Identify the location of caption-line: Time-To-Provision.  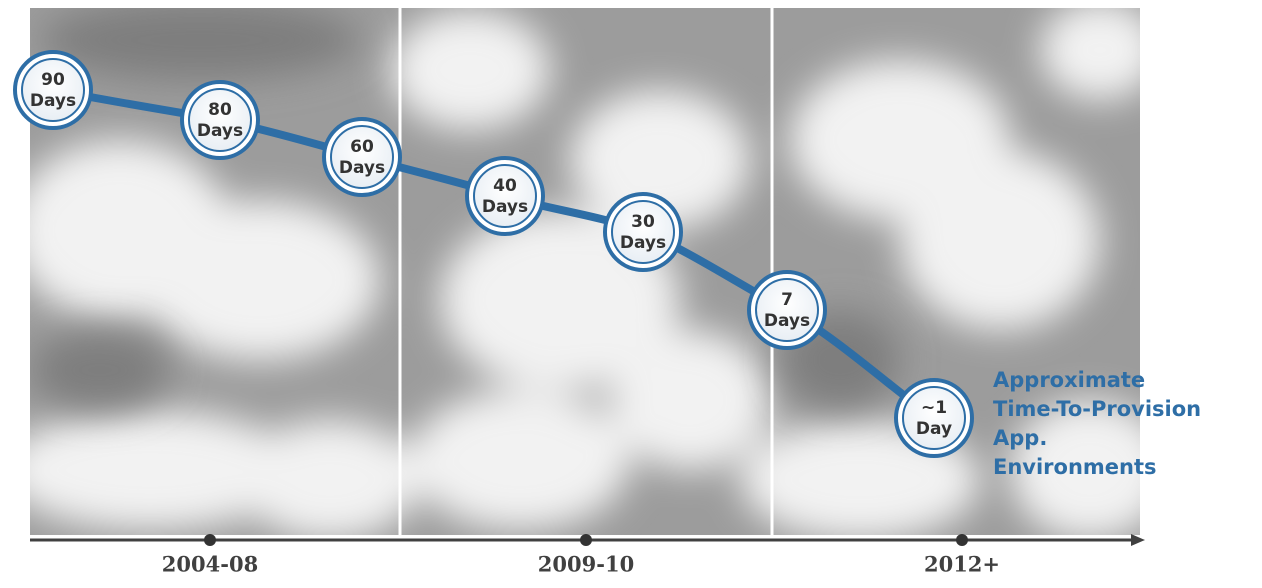
(1097, 409).